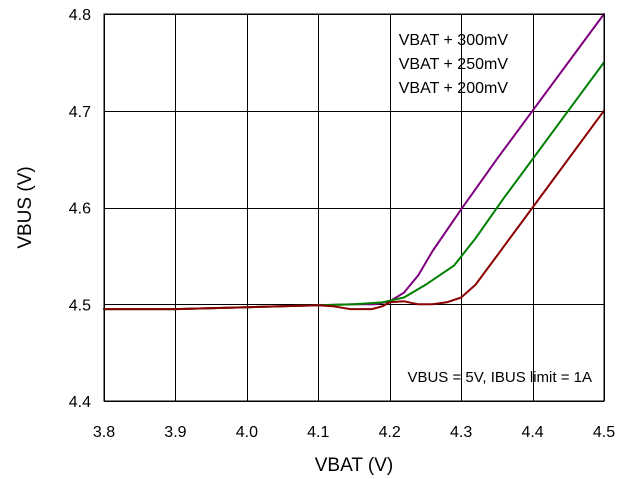 This screenshot has height=479, width=634. Describe the element at coordinates (354, 432) in the screenshot. I see `x-axis-tick-labels: 3.8 3.9 4.0 4.1 4.2 4.3 4.4 4.5` at that location.